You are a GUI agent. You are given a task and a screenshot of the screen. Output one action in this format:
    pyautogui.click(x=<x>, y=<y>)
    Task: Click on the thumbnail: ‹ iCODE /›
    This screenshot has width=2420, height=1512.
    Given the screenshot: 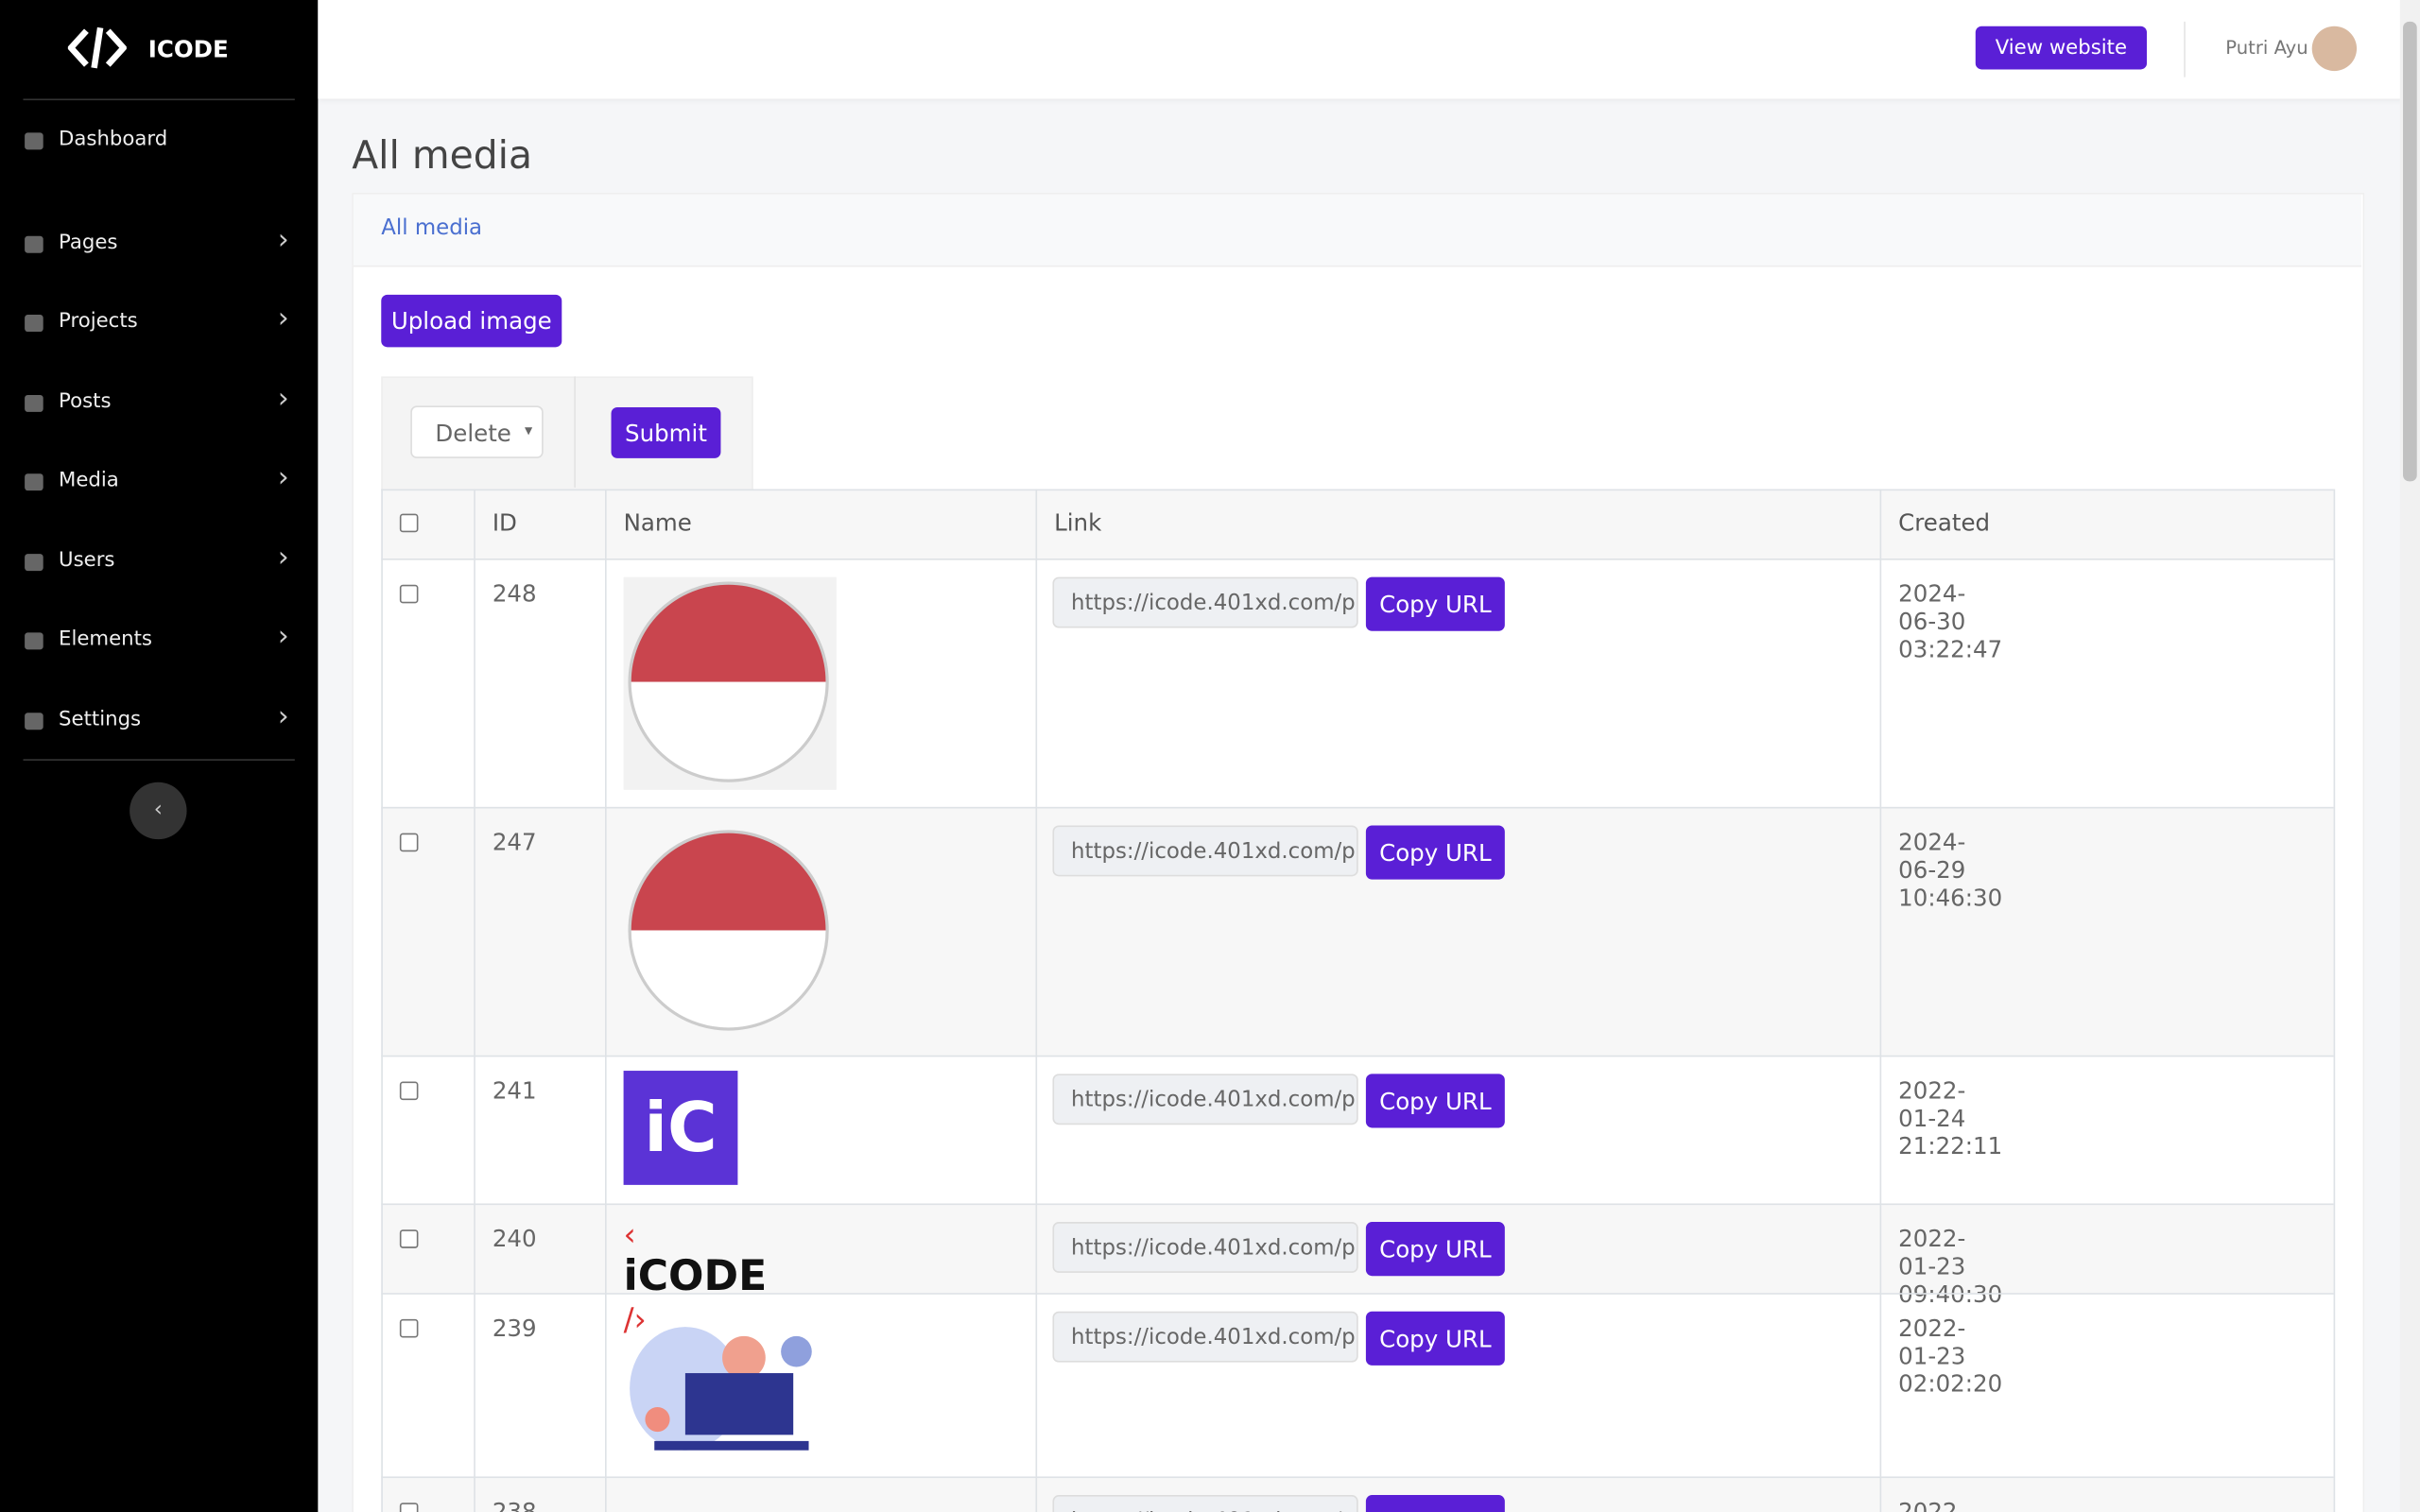 What is the action you would take?
    pyautogui.click(x=696, y=1276)
    